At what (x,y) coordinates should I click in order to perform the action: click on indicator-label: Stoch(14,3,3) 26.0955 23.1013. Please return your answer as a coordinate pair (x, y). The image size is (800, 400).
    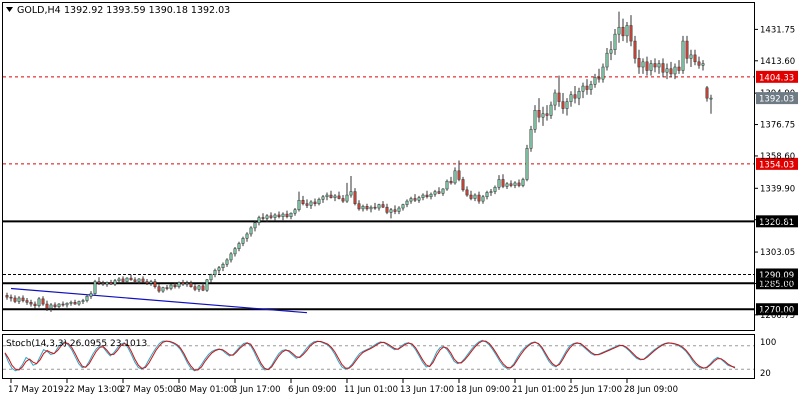
    Looking at the image, I should click on (76, 344).